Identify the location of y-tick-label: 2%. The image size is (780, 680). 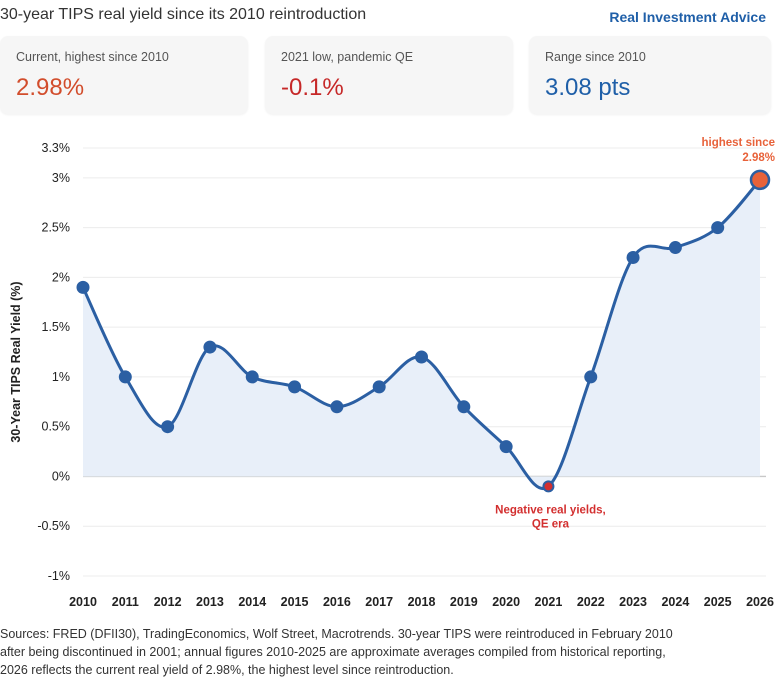
(61, 277).